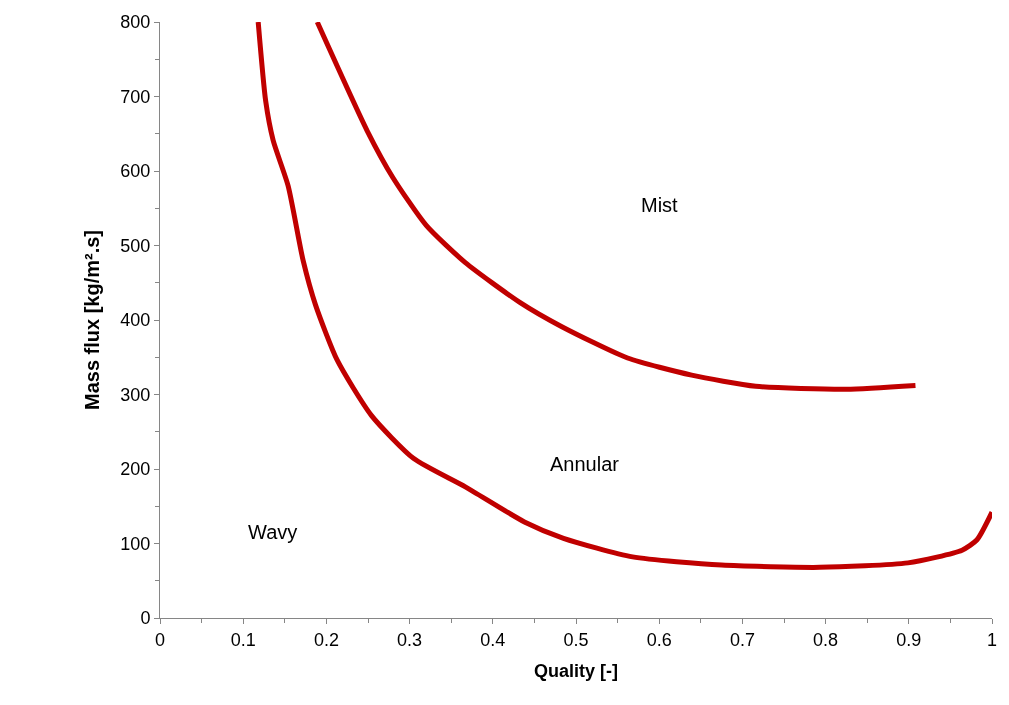 The height and width of the screenshot is (705, 1009). Describe the element at coordinates (659, 639) in the screenshot. I see `x-tick-label: 0.6` at that location.